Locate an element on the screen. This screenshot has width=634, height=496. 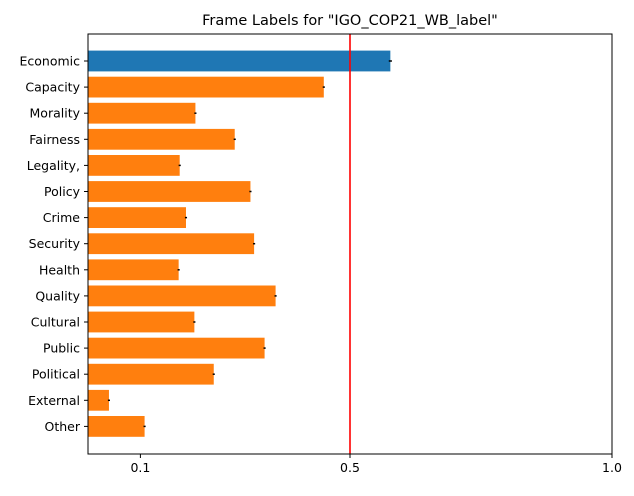
y-tick-label: Capacity is located at coordinates (52, 87).